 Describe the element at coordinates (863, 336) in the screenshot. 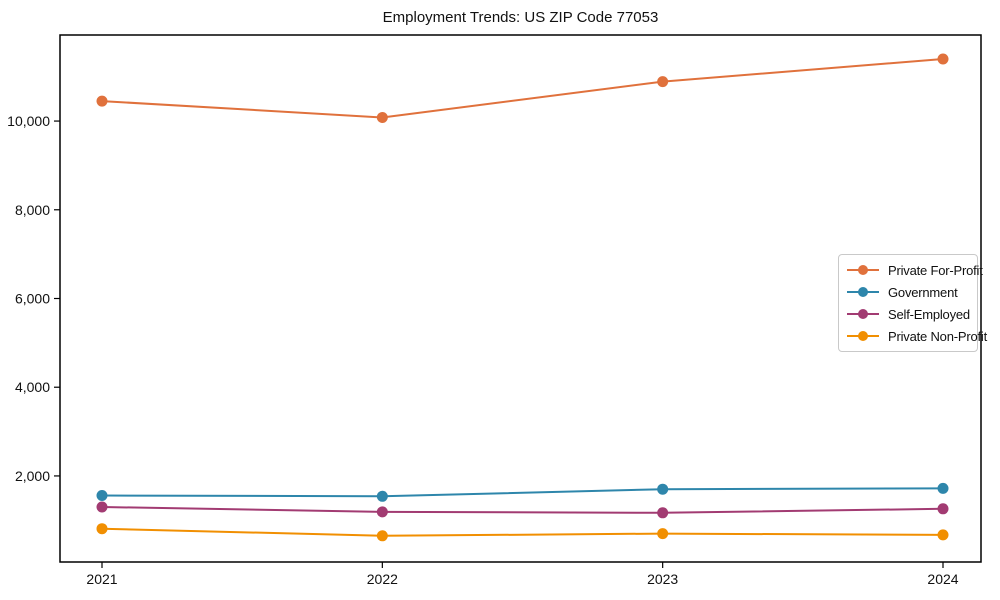

I see `legend-marker-private-non-profit` at that location.